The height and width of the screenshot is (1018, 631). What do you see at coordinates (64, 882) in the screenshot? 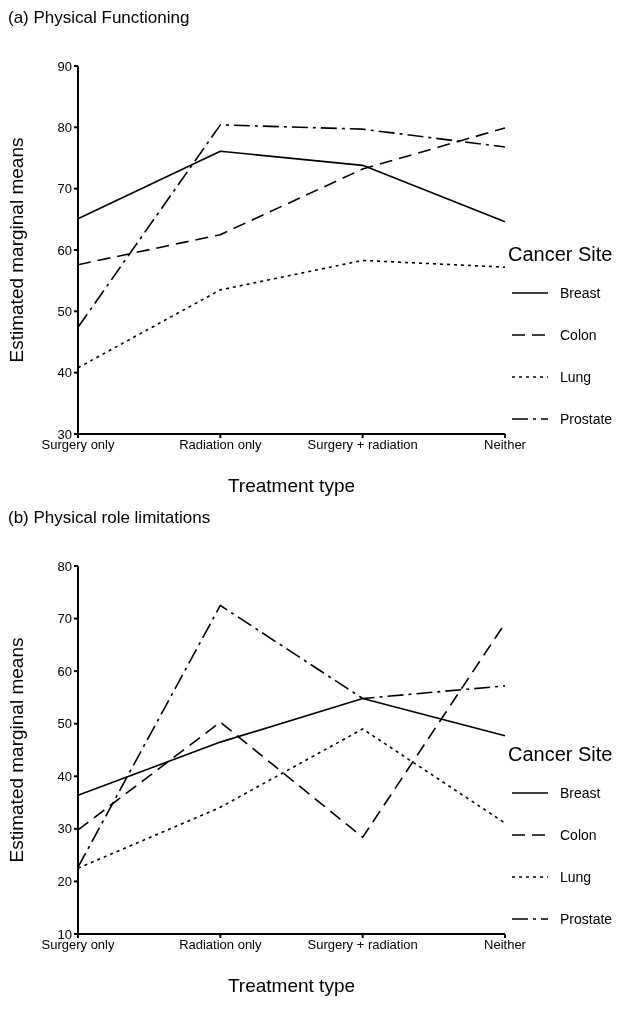
I see `y-tick-label: 20` at bounding box center [64, 882].